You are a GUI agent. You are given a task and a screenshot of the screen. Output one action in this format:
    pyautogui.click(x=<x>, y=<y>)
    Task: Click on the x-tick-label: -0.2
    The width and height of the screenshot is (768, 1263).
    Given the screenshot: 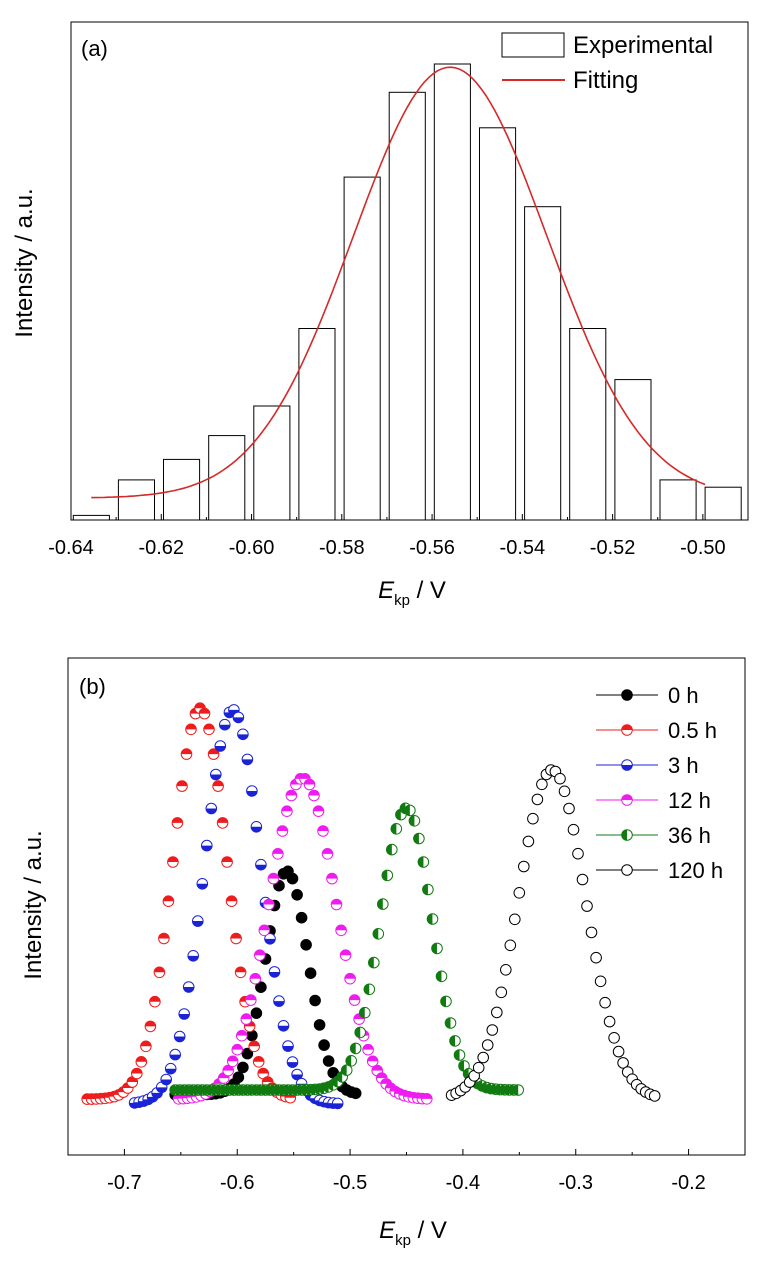 What is the action you would take?
    pyautogui.click(x=688, y=1183)
    